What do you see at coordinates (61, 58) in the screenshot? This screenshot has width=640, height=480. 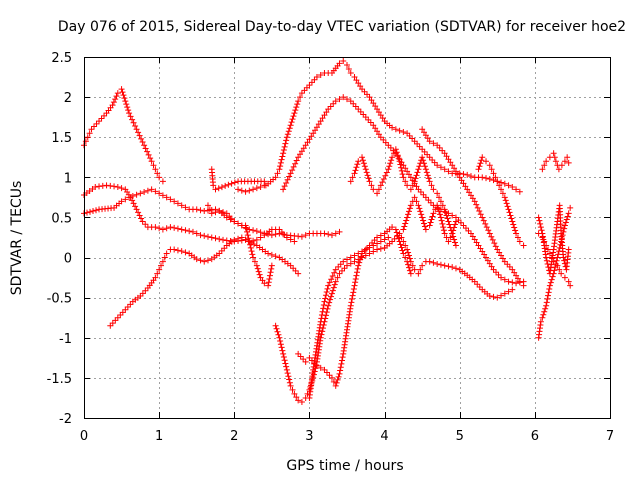 I see `y-tick-label: 2.5` at bounding box center [61, 58].